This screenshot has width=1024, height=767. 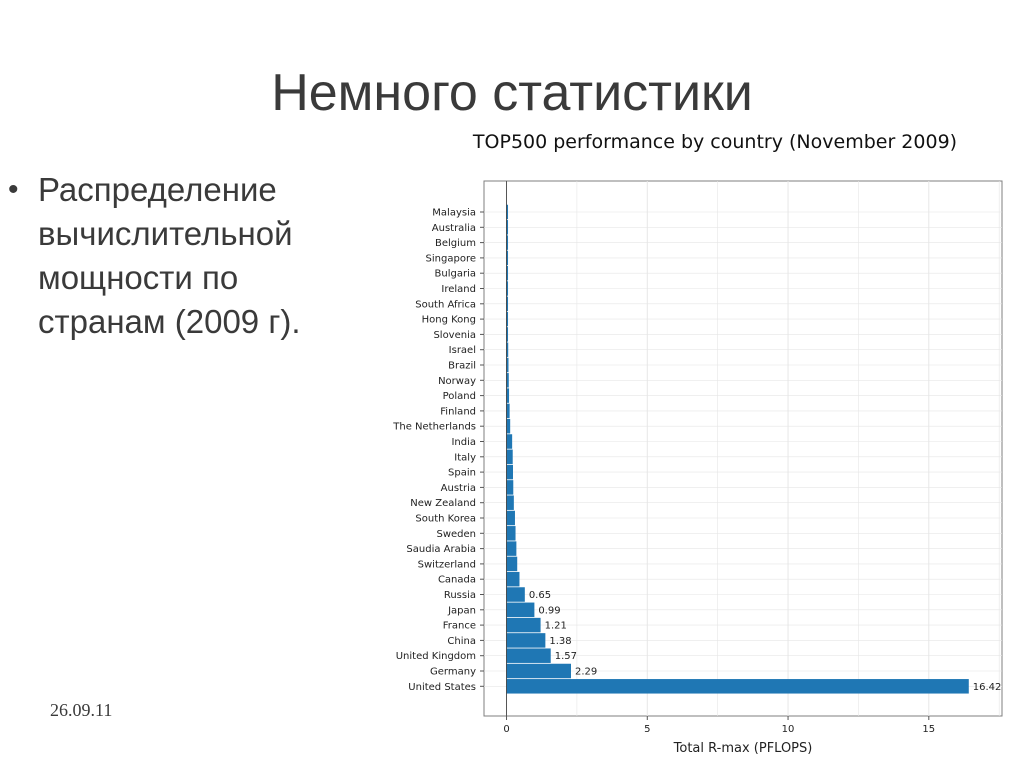 I want to click on bar-israel, so click(x=507, y=349).